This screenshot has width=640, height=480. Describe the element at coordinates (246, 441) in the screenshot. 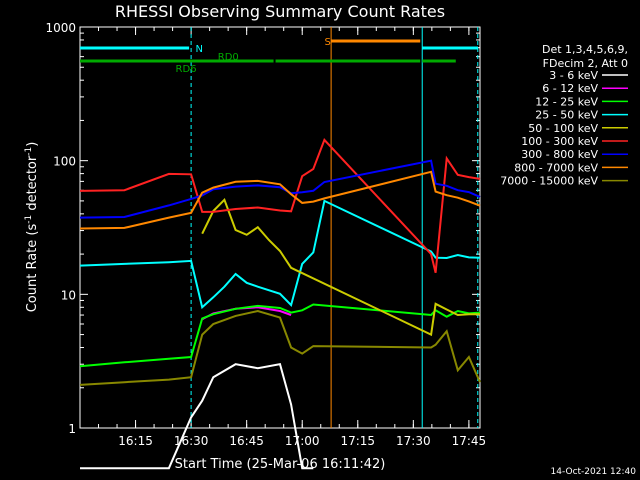

I see `x-tick-label: 16:45` at that location.